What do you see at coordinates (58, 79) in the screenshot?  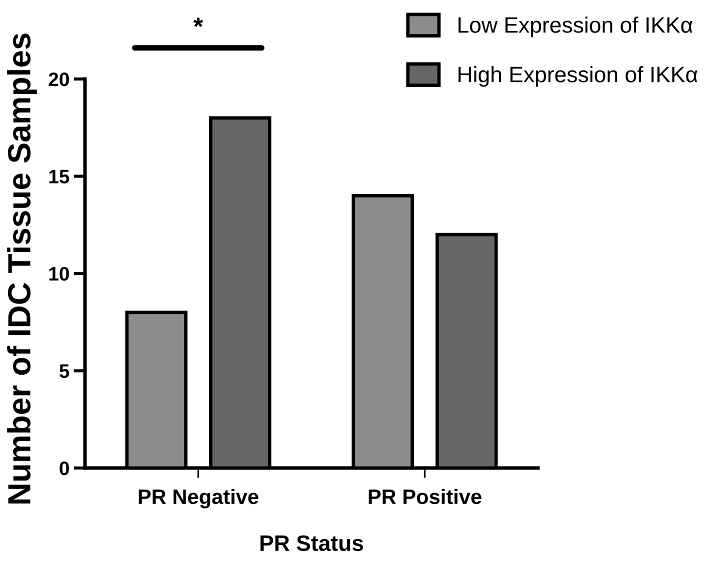 I see `y-tick-label: 20` at bounding box center [58, 79].